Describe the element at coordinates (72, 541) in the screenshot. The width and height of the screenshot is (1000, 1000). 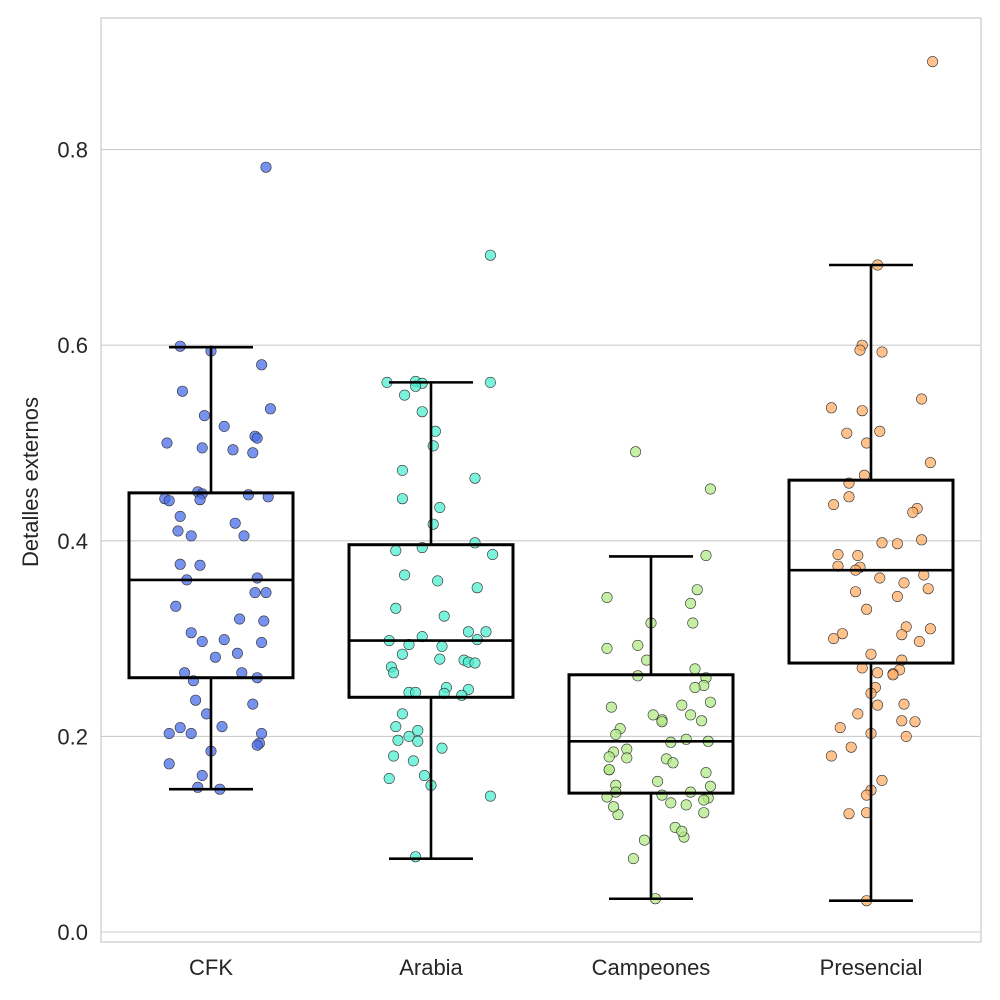
I see `y-tick-label: 0.4` at that location.